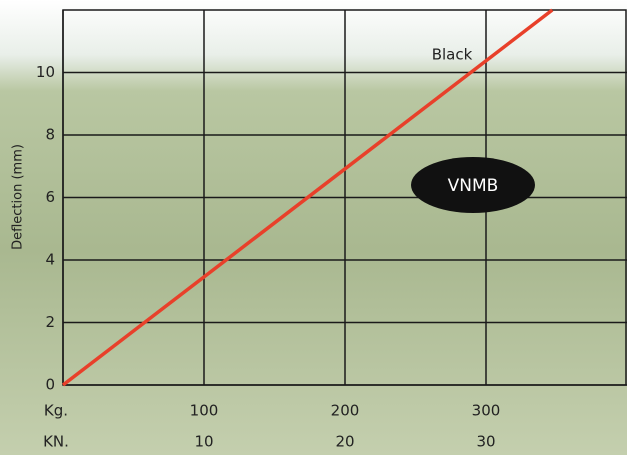 This screenshot has width=627, height=455. Describe the element at coordinates (486, 411) in the screenshot. I see `x-tick-label: 300` at that location.